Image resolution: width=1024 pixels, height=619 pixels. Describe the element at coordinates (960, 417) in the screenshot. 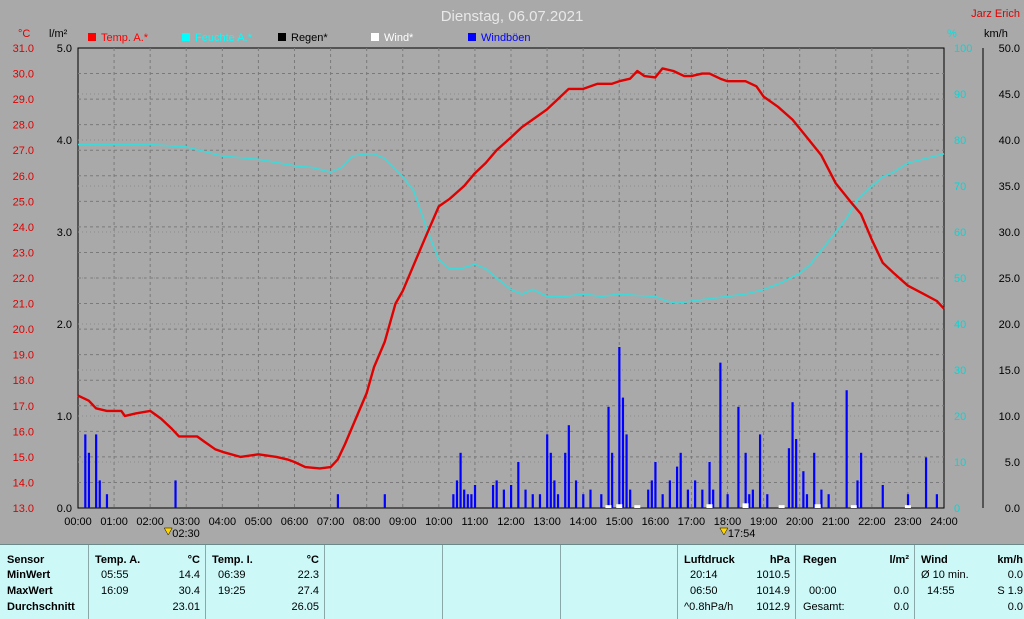

I see `humidity-tick-label: 20` at that location.